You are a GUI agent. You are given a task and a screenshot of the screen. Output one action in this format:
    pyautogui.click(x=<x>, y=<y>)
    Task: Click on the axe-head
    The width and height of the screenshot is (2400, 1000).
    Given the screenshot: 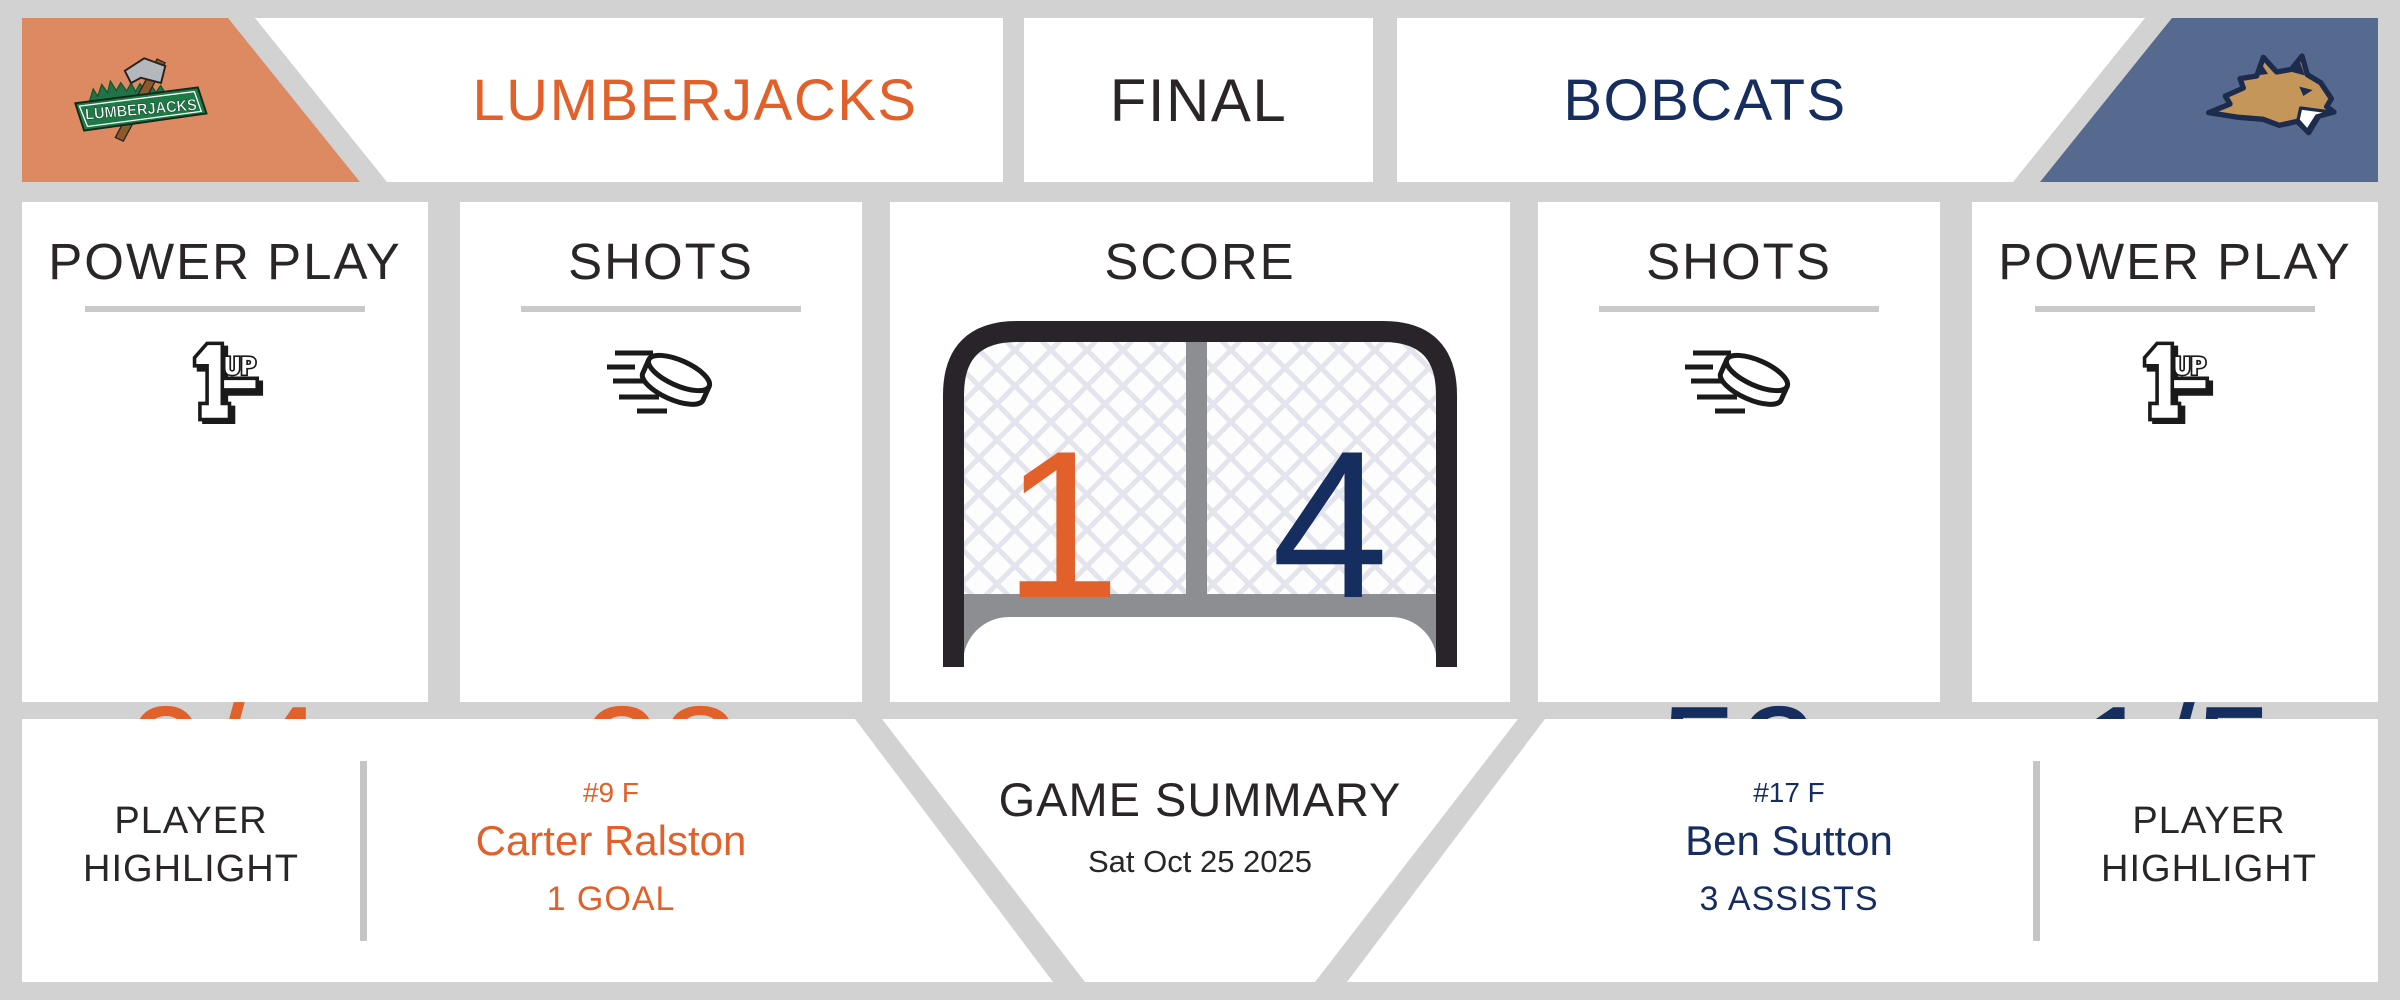 What is the action you would take?
    pyautogui.click(x=145, y=71)
    